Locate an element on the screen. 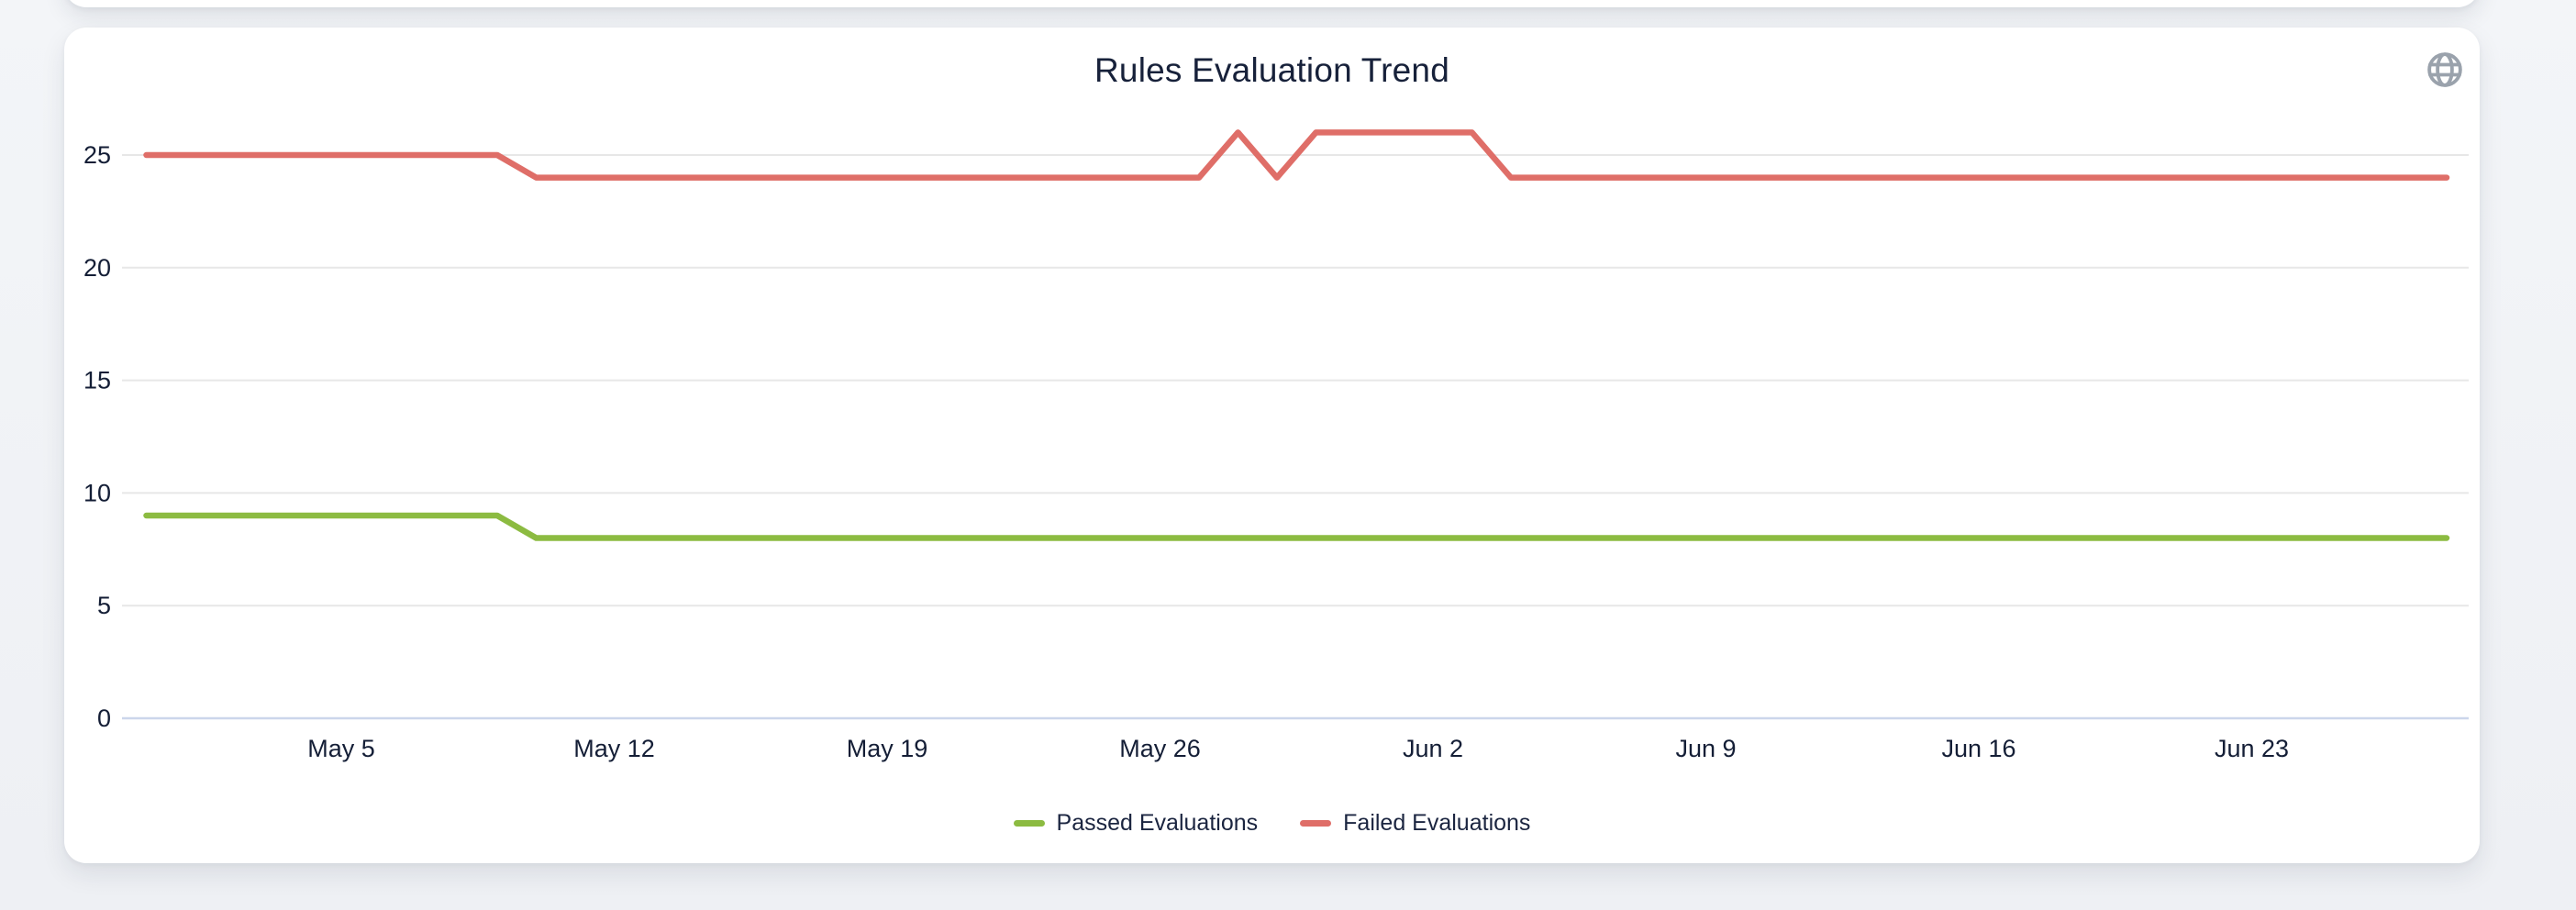 This screenshot has width=2576, height=910. chart-title: Rules Evaluation Trend is located at coordinates (1271, 70).